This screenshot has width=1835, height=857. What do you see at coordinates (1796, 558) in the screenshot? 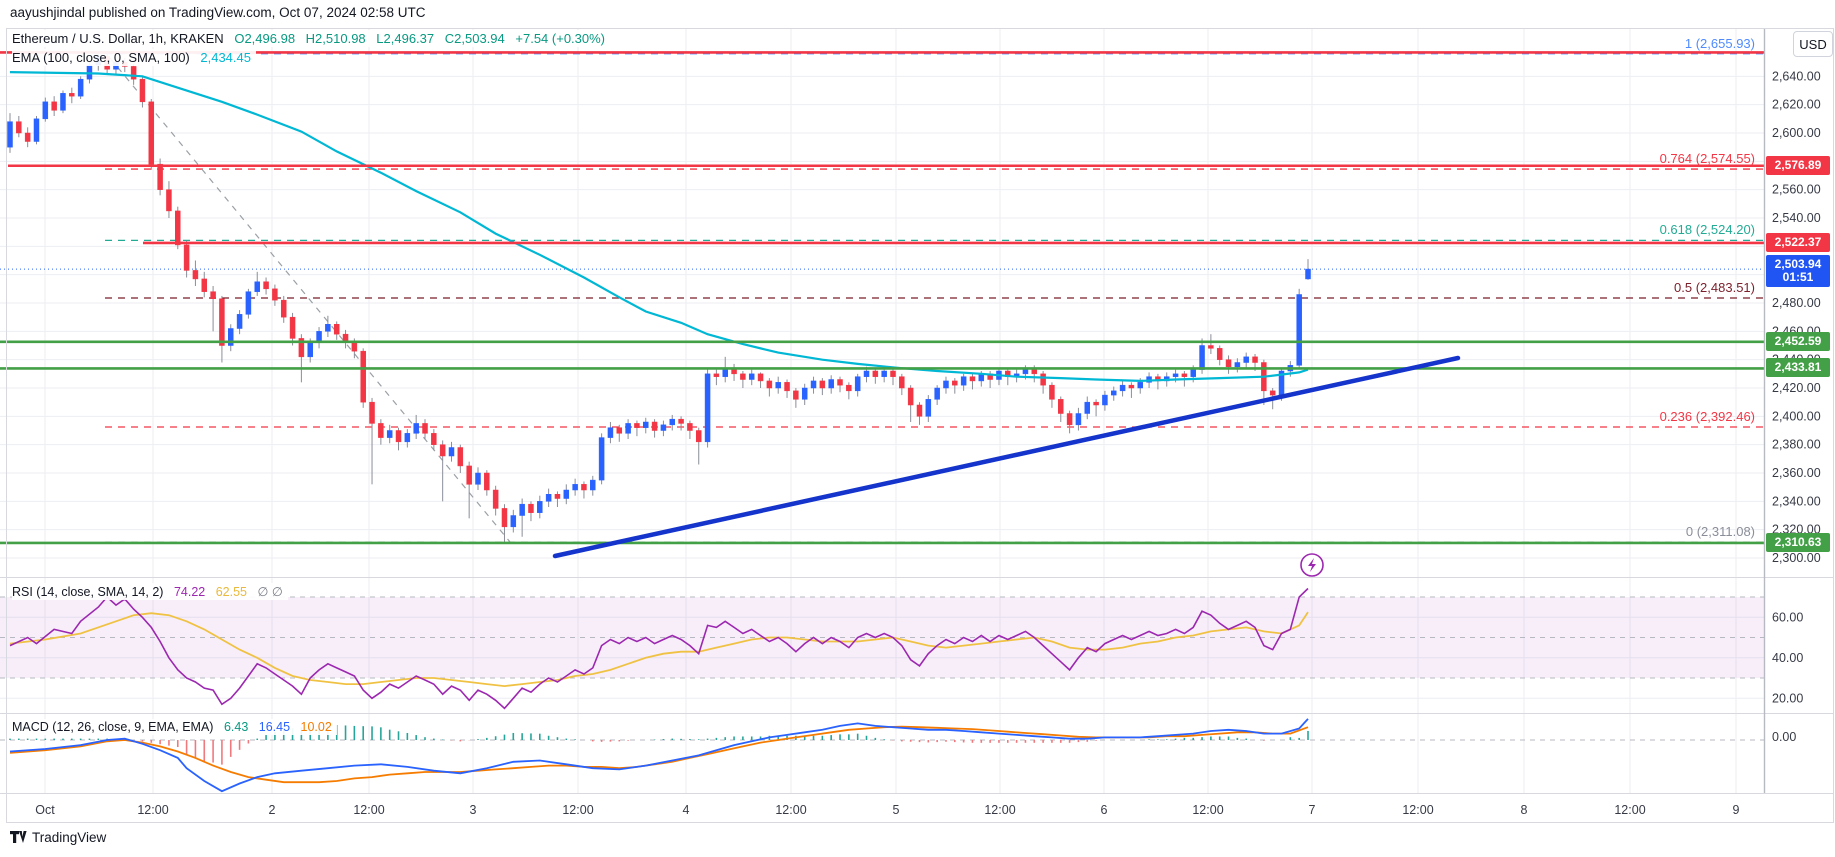
I see `svg-text: 2,300.00` at bounding box center [1796, 558].